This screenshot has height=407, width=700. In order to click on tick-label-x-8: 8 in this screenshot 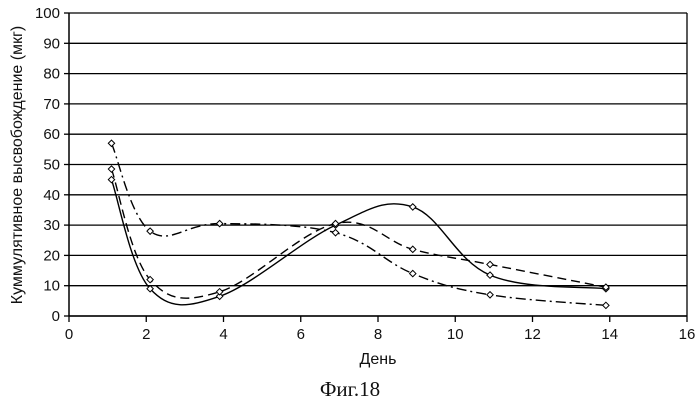, I will do `click(378, 334)`.